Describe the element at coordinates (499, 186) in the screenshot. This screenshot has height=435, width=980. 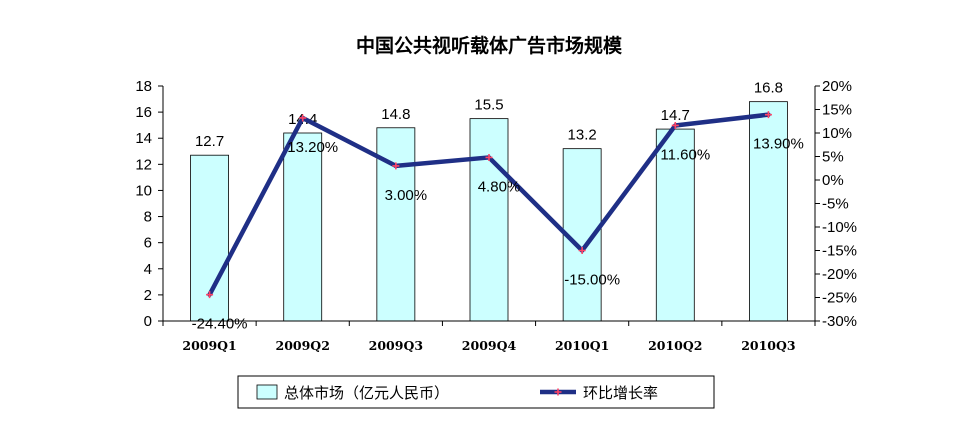
I see `growth-value-label: 4.80%` at that location.